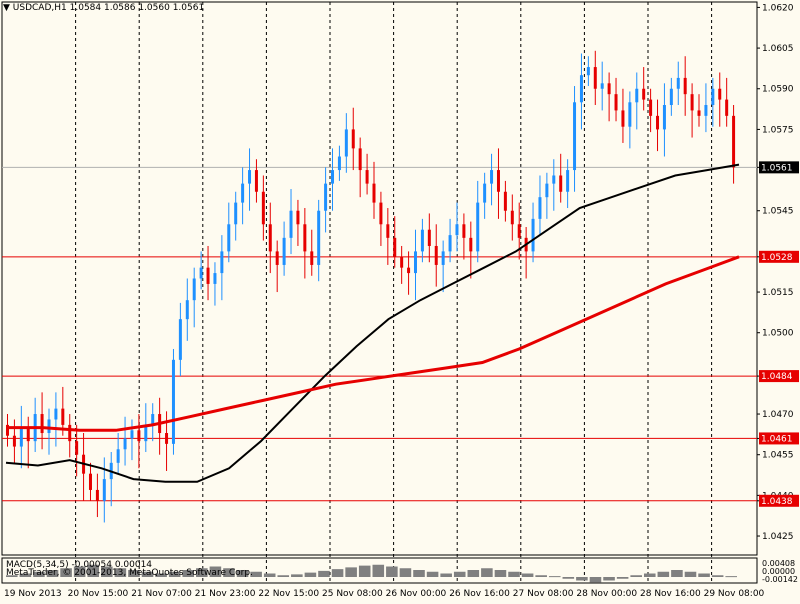 This screenshot has height=604, width=800. I want to click on price-tick-label: 1.0620, so click(778, 8).